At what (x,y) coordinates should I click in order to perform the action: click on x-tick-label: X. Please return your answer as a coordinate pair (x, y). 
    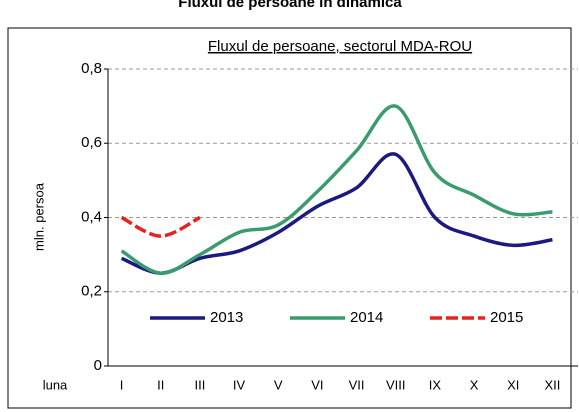
    Looking at the image, I should click on (474, 384).